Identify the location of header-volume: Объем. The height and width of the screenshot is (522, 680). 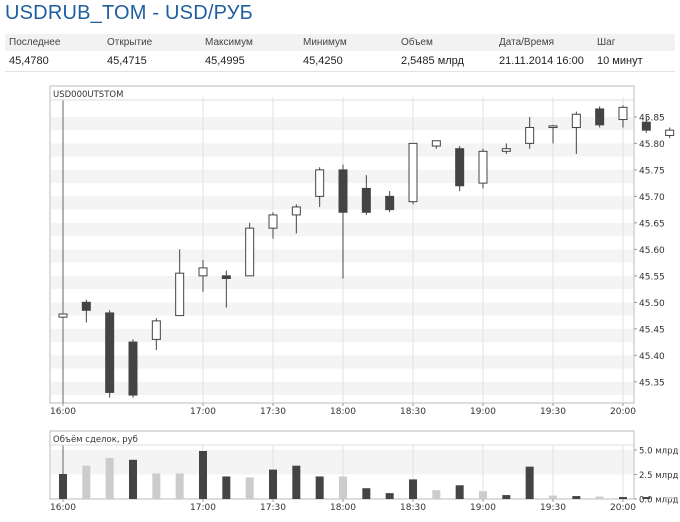
(446, 42).